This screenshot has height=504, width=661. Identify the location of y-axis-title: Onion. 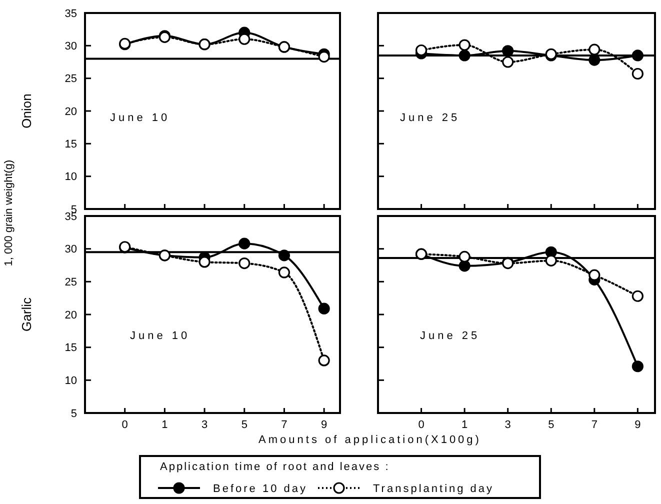
(26, 111).